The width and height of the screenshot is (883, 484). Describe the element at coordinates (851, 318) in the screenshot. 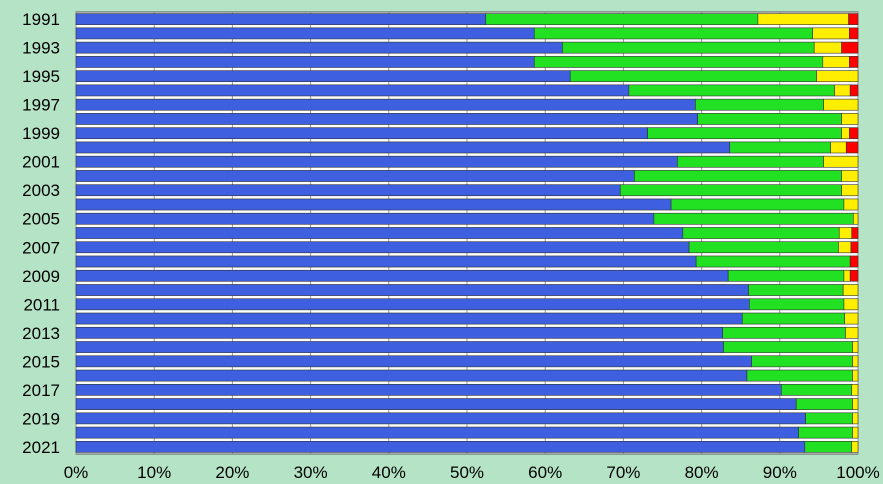

I see `bar-segment-2012-s2` at that location.